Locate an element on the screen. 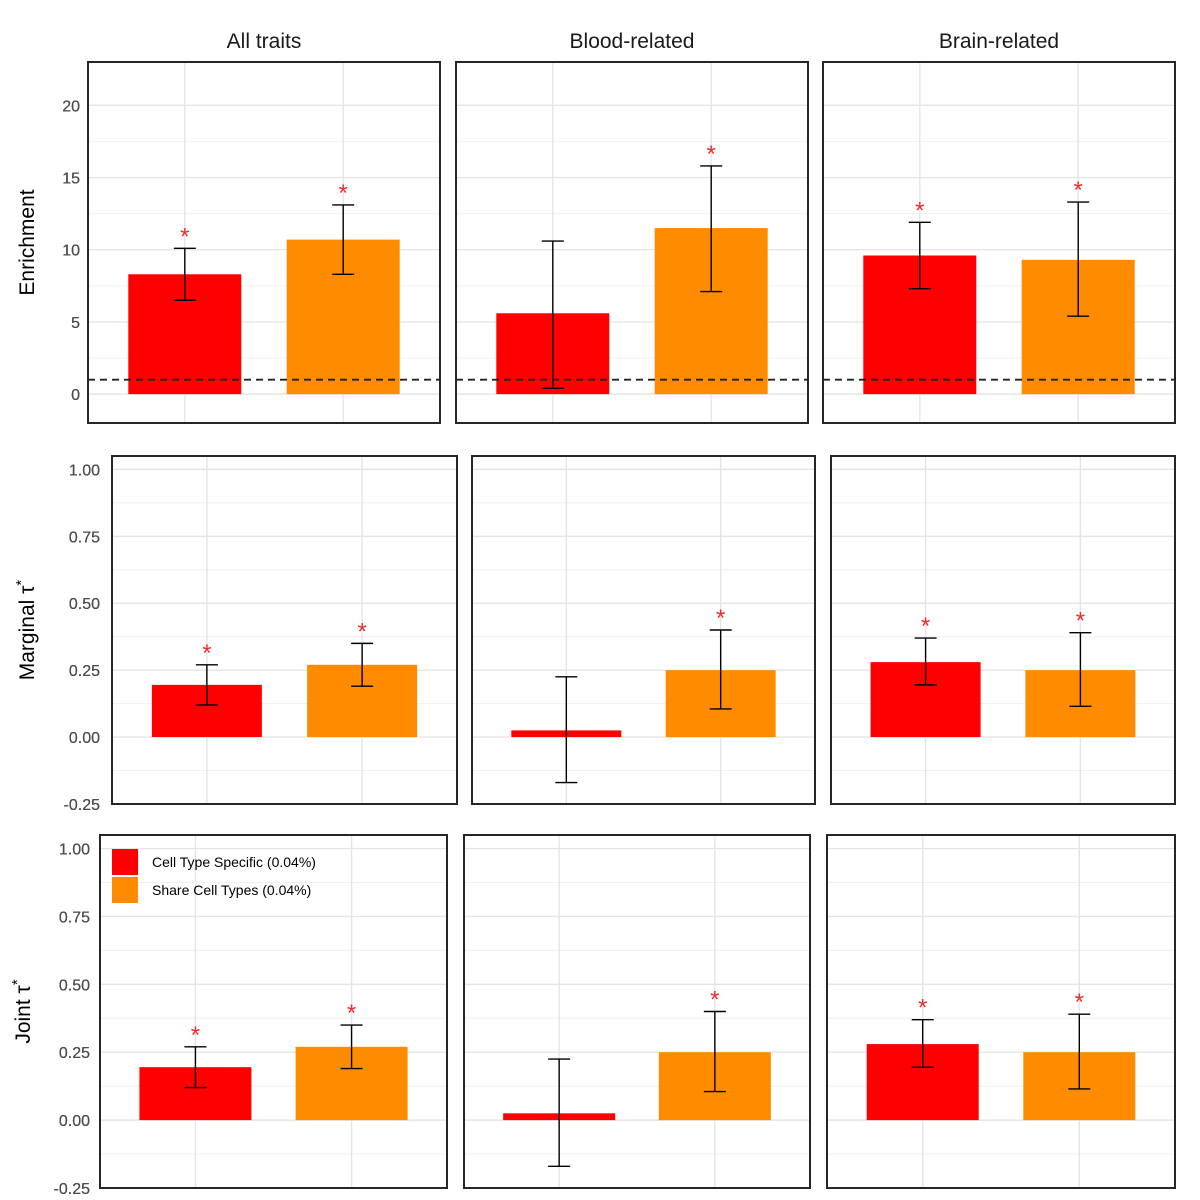  y-axis-label-row-1: Marginal τ* is located at coordinates (26, 630).